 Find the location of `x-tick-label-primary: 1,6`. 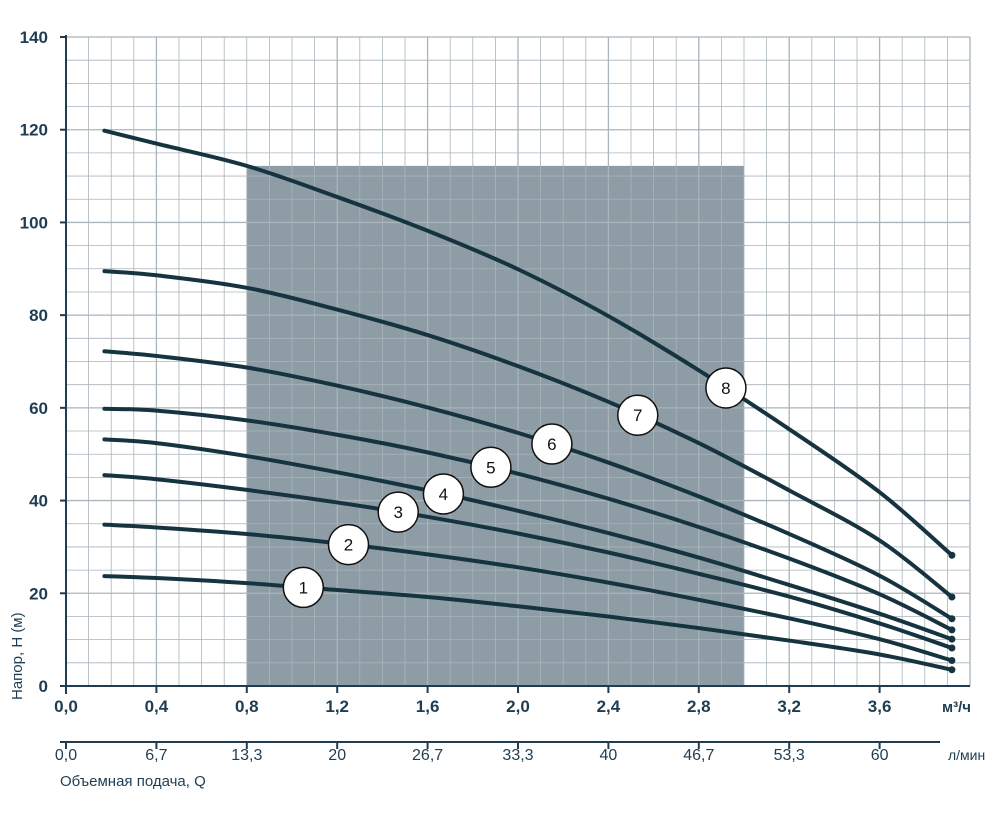

x-tick-label-primary: 1,6 is located at coordinates (428, 706).